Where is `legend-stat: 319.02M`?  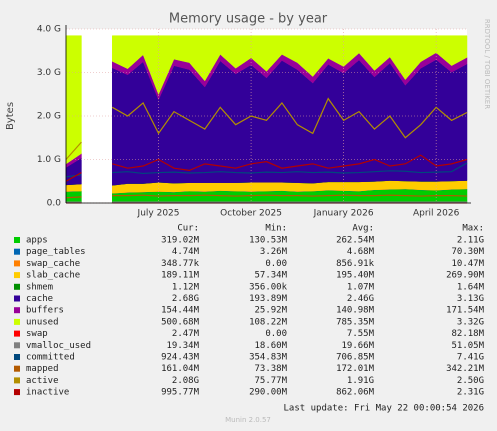 legend-stat: 319.02M is located at coordinates (180, 241).